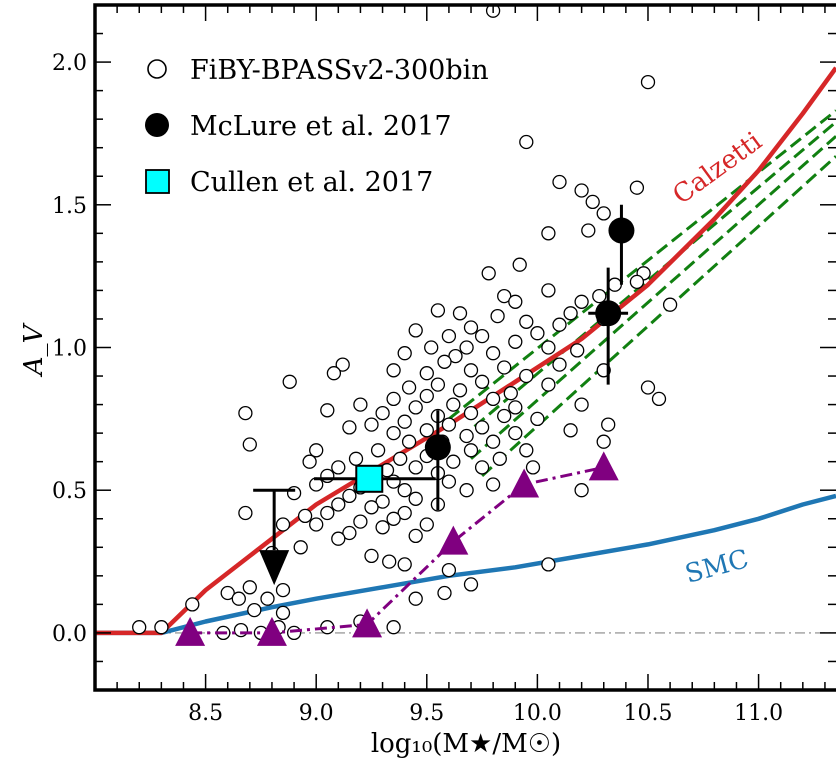 The height and width of the screenshot is (760, 836). I want to click on y-tick-label: 2.0, so click(69, 63).